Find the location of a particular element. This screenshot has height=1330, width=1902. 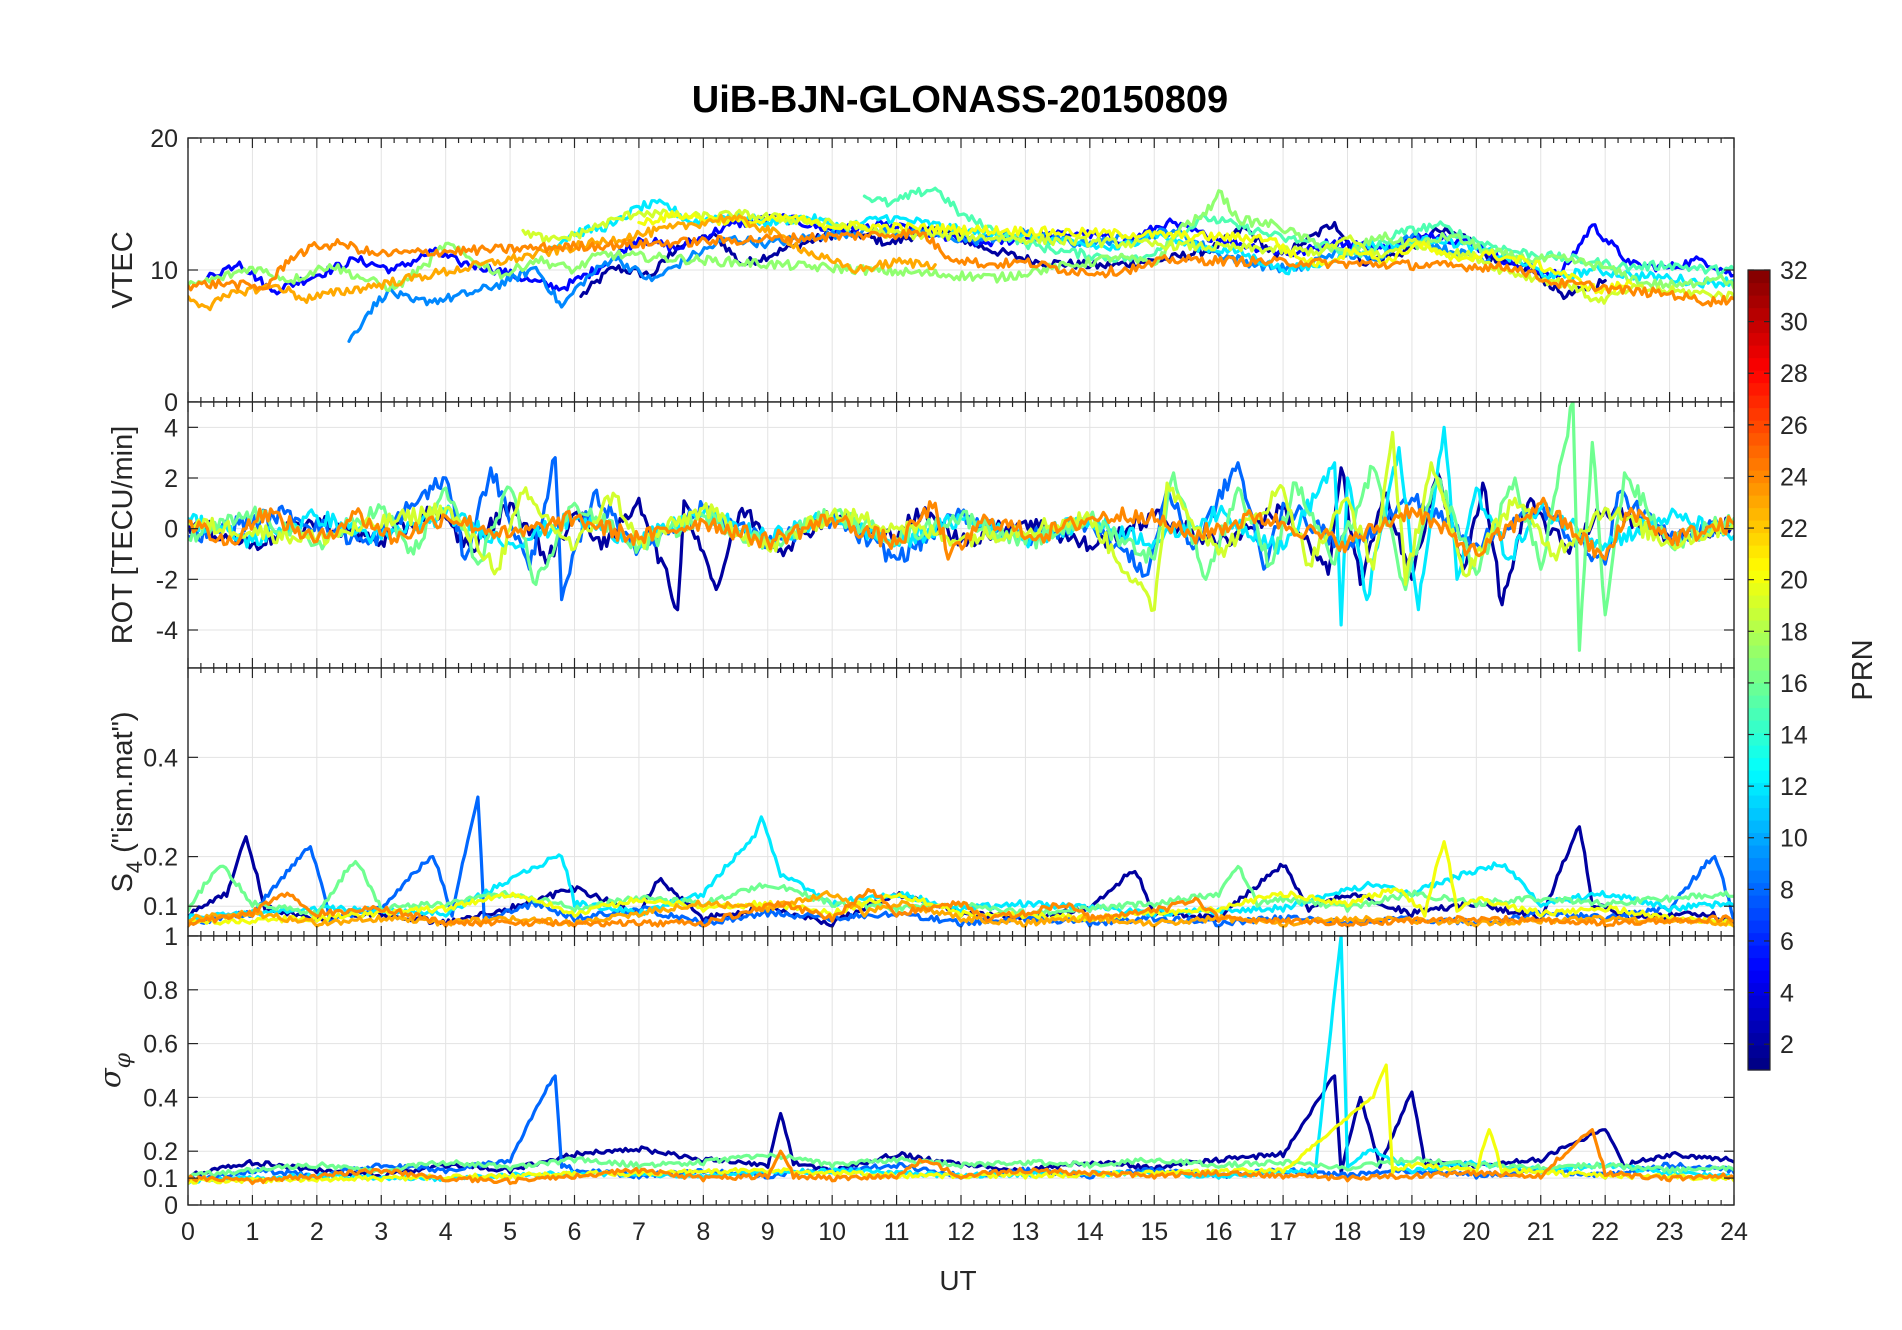

colorbar-tick-label: 2 is located at coordinates (1787, 1045).